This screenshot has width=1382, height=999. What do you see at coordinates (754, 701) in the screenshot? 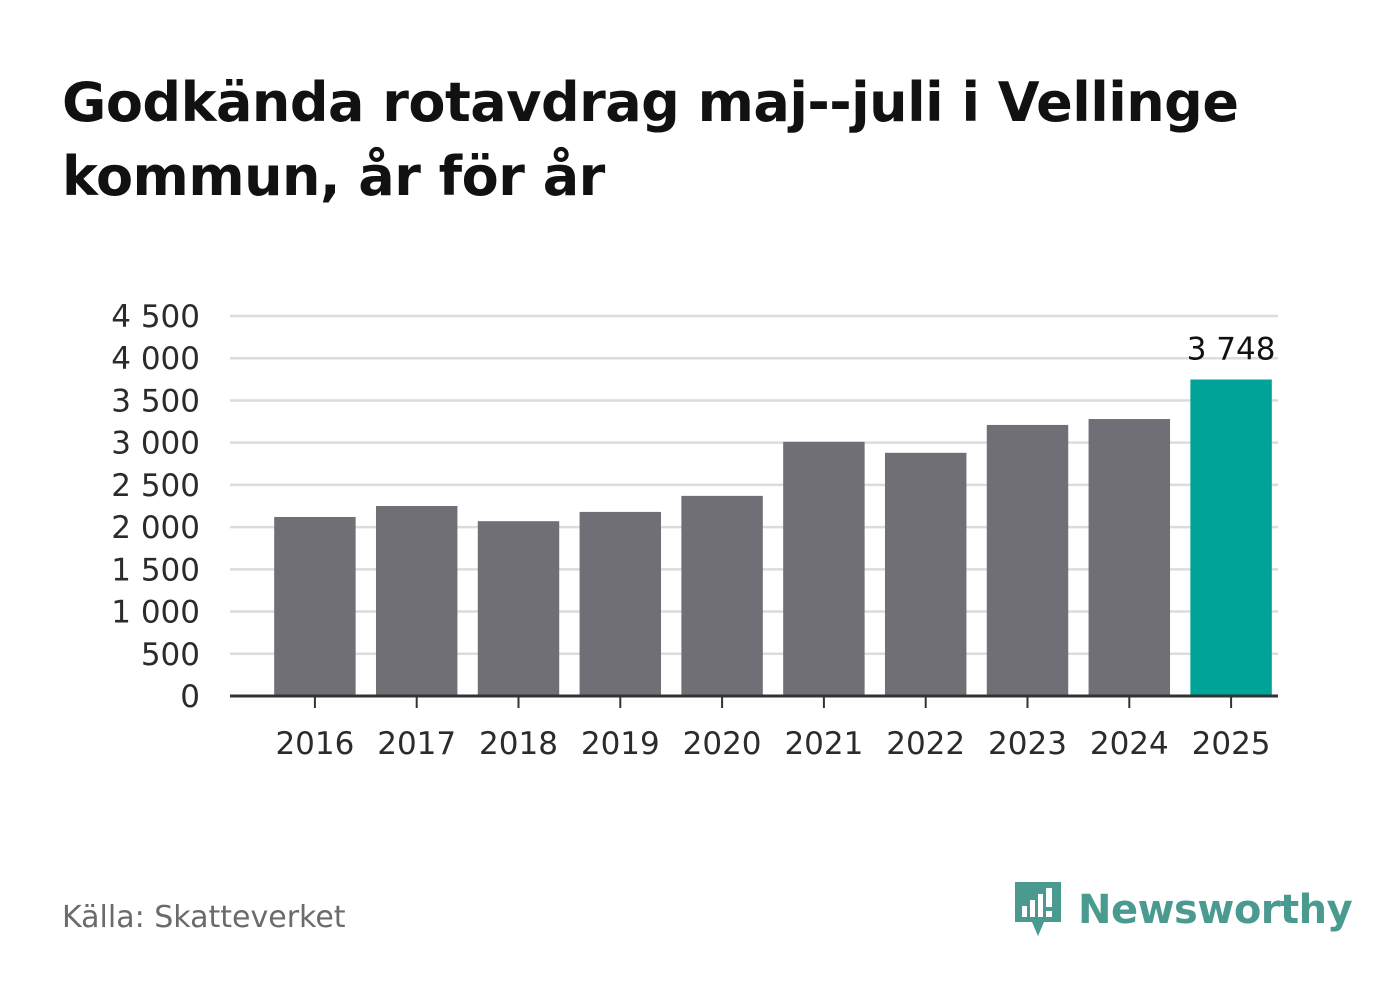
I see `axes` at bounding box center [754, 701].